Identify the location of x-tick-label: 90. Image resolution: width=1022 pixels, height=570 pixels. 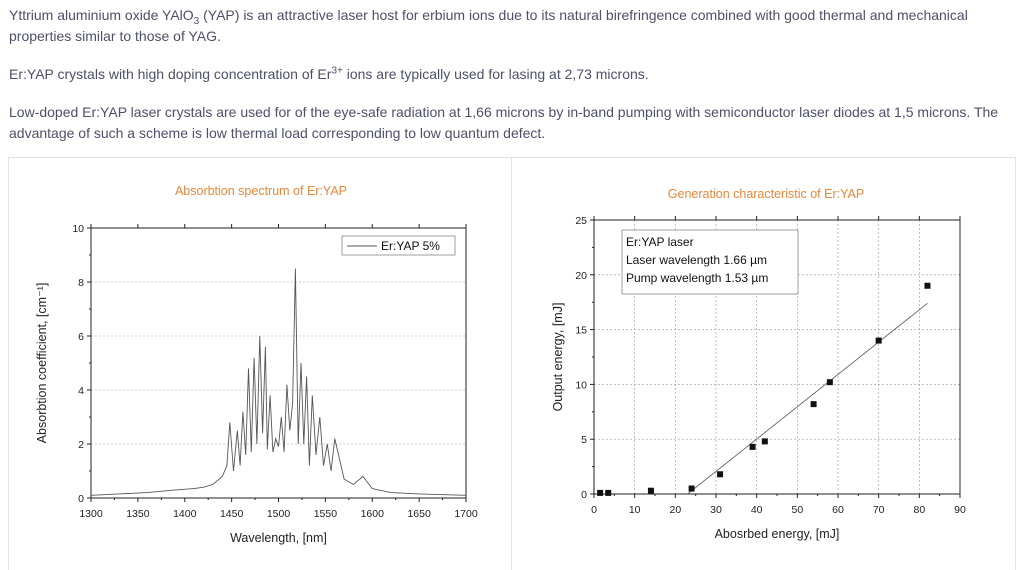
(960, 510).